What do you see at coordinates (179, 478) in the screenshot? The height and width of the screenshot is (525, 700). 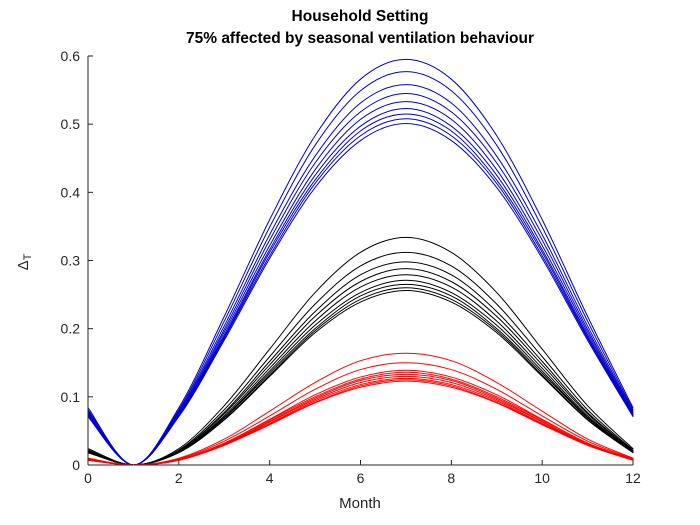 I see `x-tick-label: 2` at bounding box center [179, 478].